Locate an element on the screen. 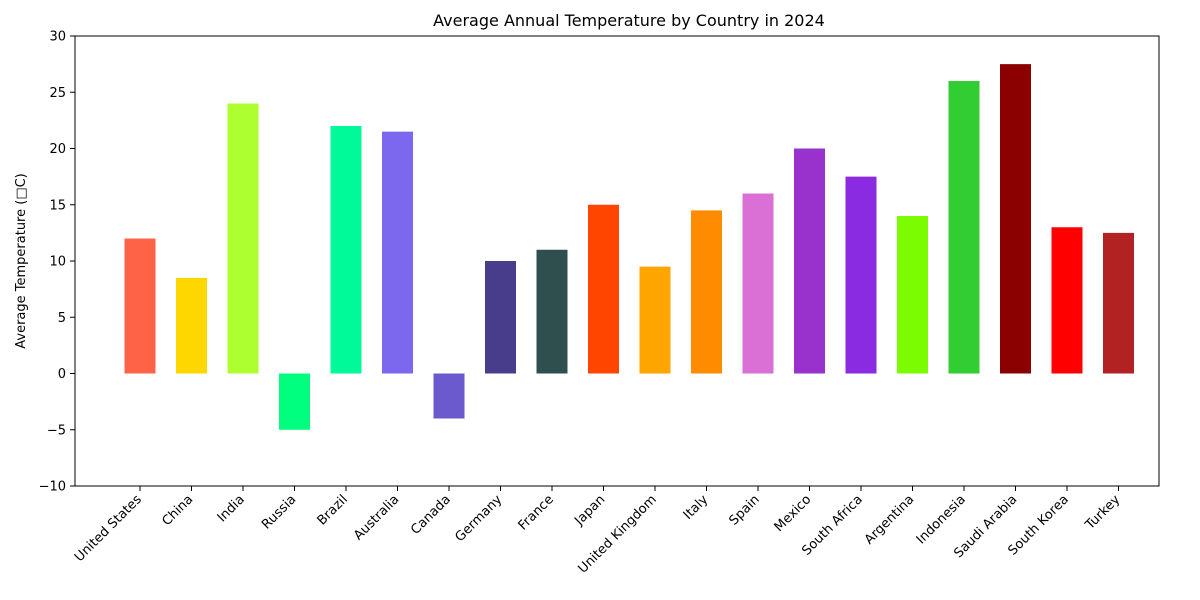 Image resolution: width=1200 pixels, height=600 pixels. y-tick-label: −5 is located at coordinates (56, 430).